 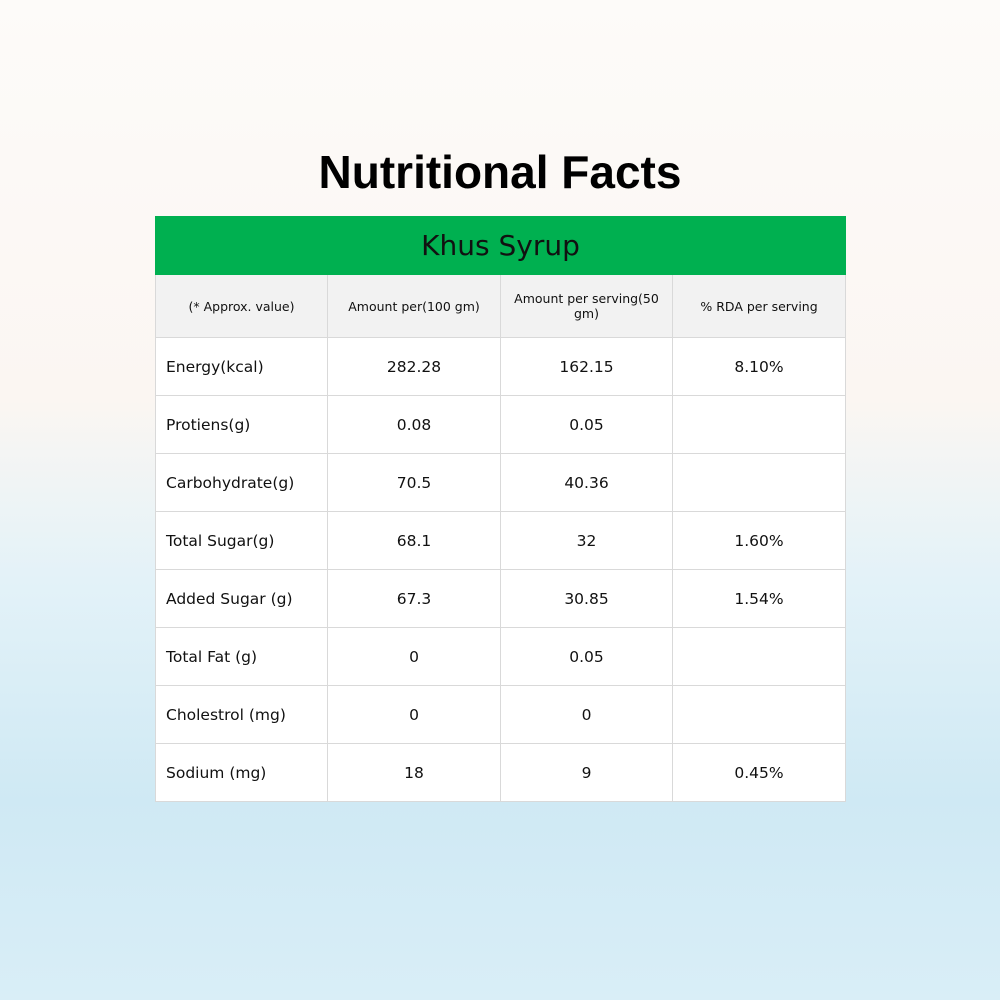 I want to click on caption-row: Khus Syrup, so click(x=500, y=245).